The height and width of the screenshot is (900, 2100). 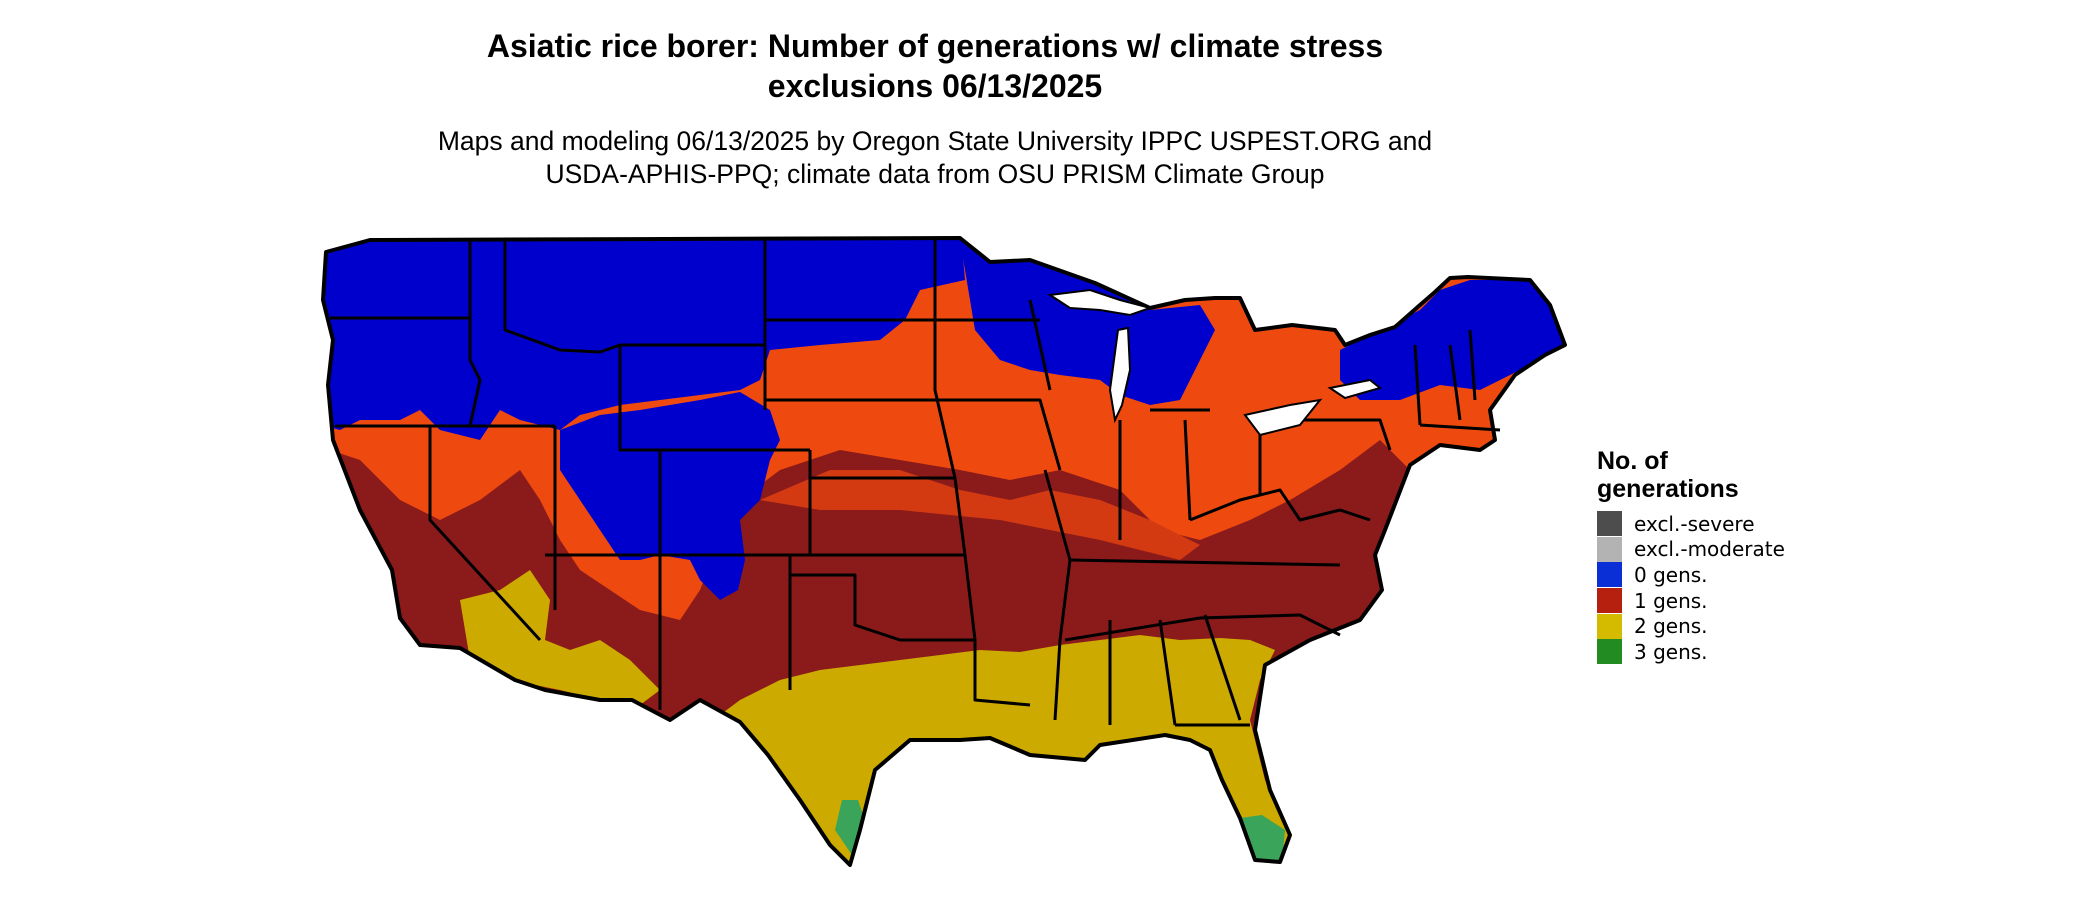 What do you see at coordinates (670, 496) in the screenshot?
I see `fill-zero-gen-rockies` at bounding box center [670, 496].